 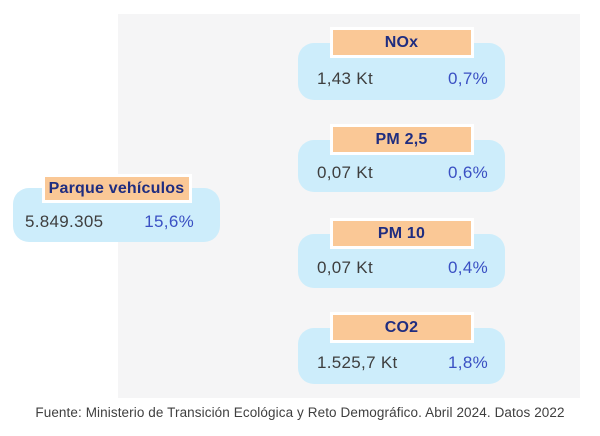 I want to click on metric-group-co2: CO2 1.525,7 Kt 1,8%, so click(x=401, y=348).